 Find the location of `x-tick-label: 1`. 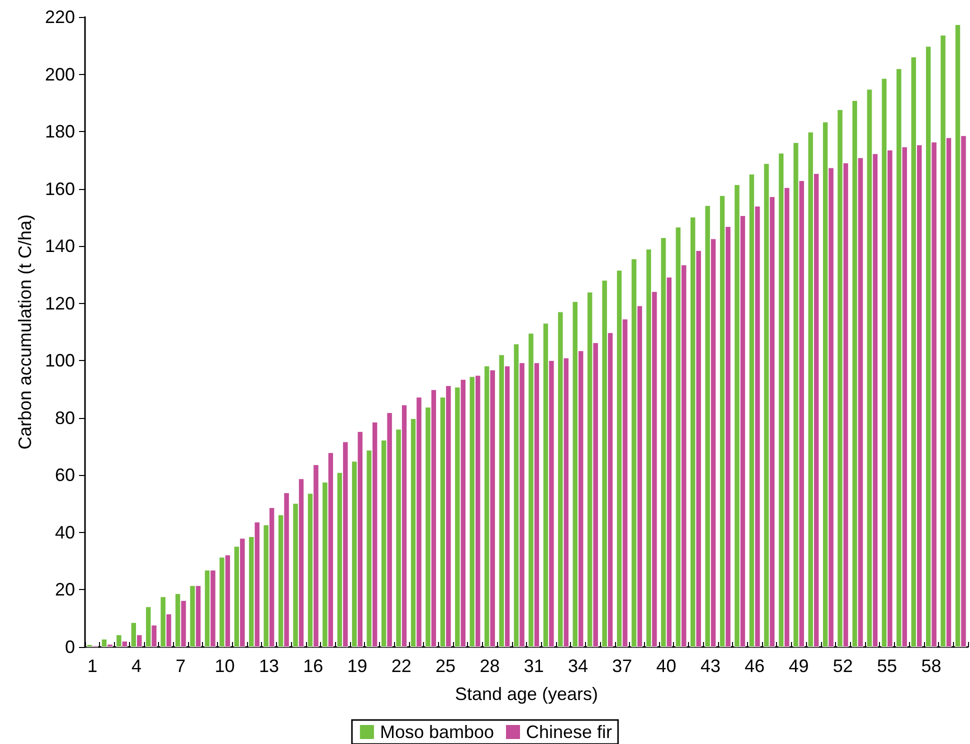

x-tick-label: 1 is located at coordinates (92, 666).